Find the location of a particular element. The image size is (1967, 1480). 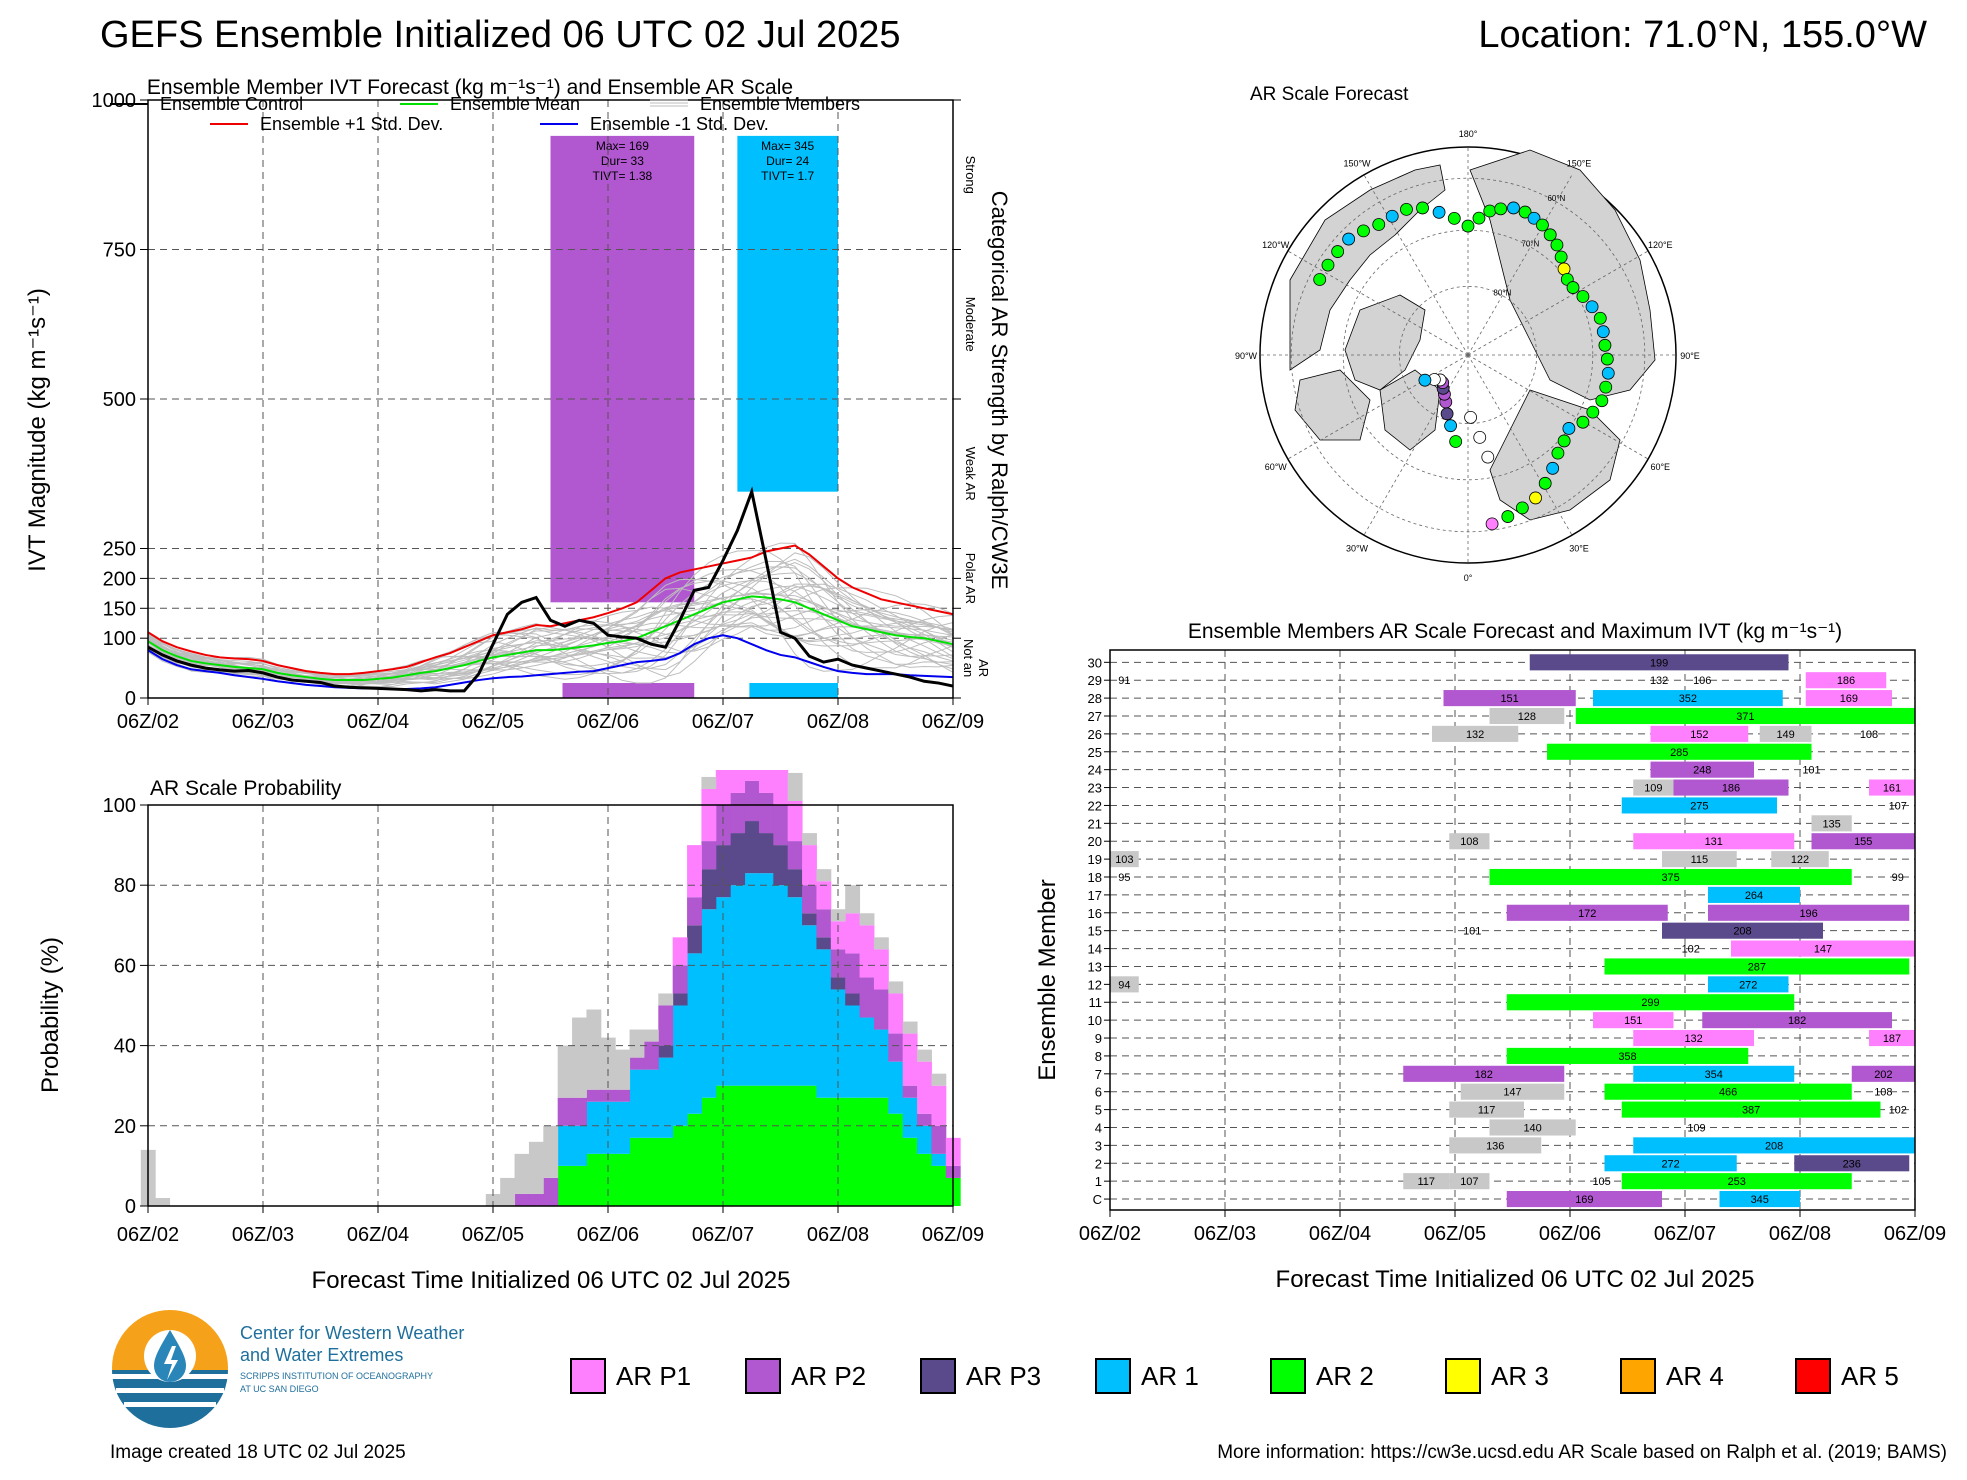

ens-segment-label: 208 is located at coordinates (1742, 932).